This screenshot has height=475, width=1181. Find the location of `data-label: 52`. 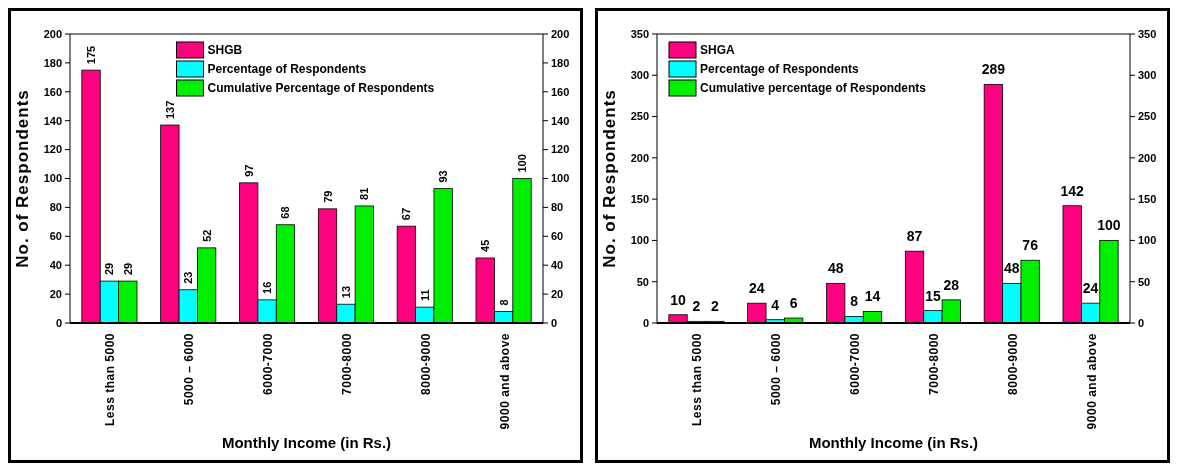

data-label: 52 is located at coordinates (206, 235).